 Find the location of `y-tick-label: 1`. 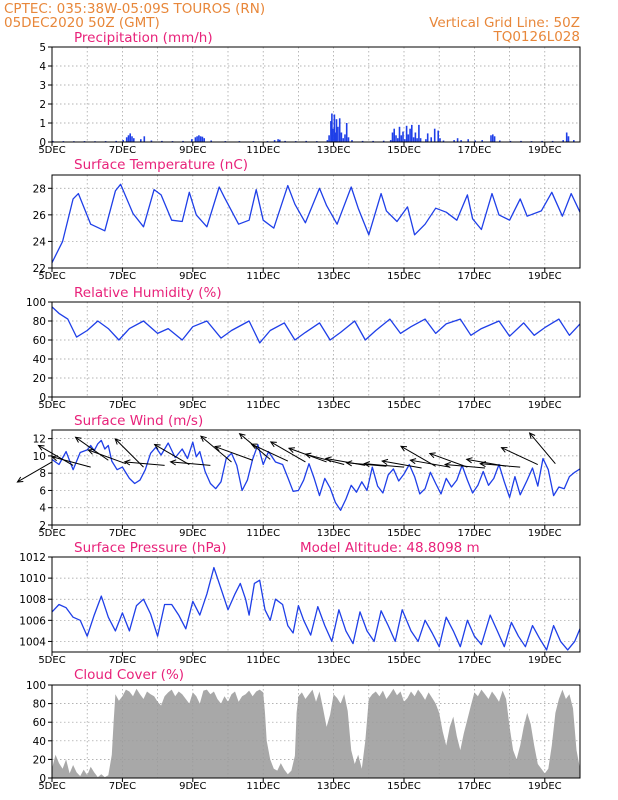

y-tick-label: 1 is located at coordinates (42, 124).